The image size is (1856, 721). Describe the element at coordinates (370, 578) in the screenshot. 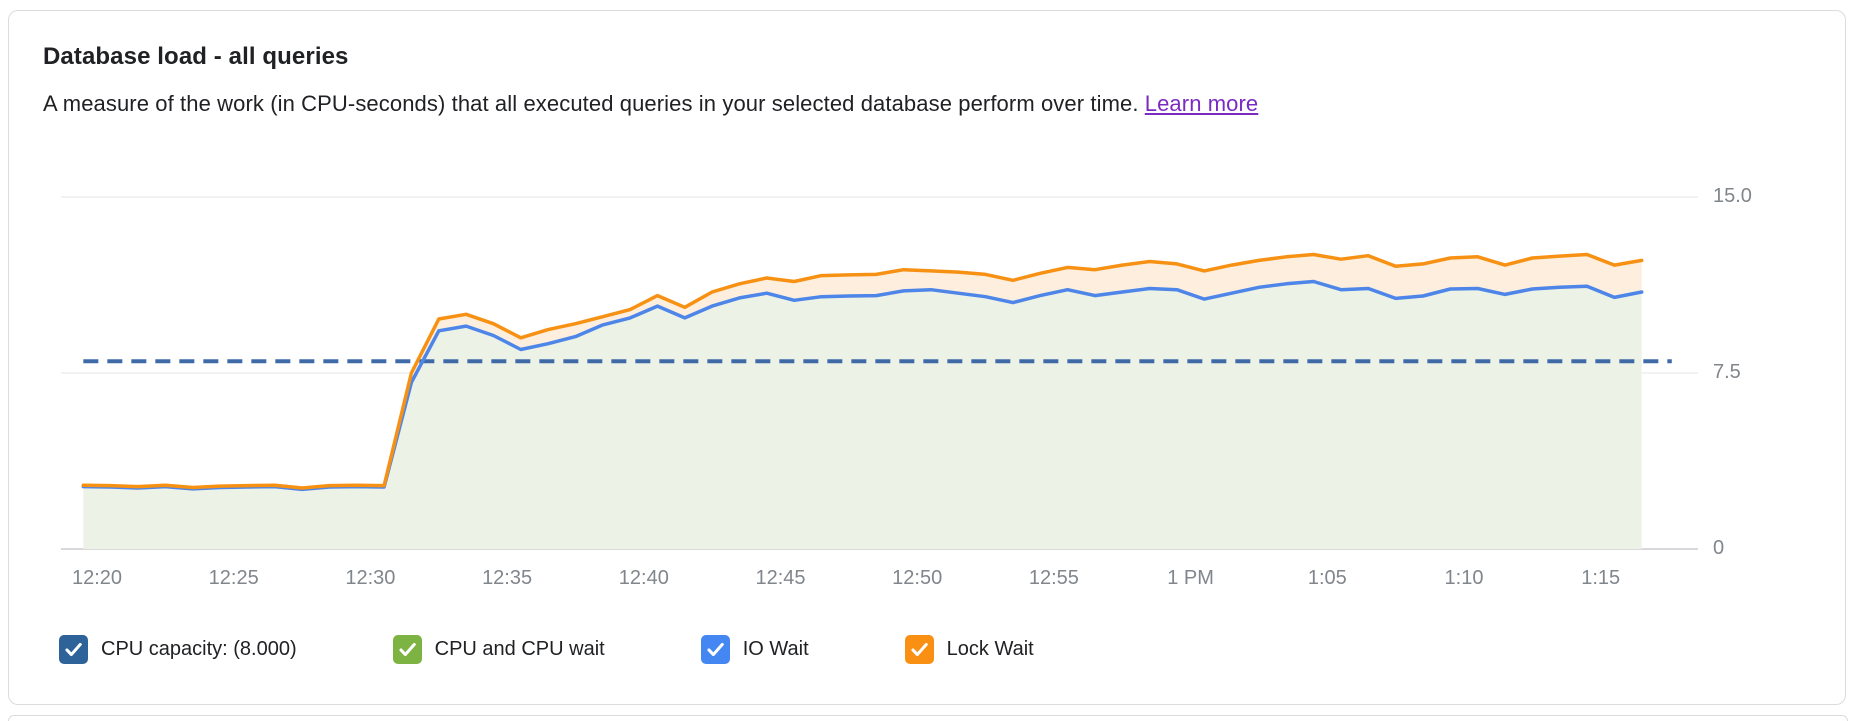

I see `x-tick-12-30: 12:30` at that location.